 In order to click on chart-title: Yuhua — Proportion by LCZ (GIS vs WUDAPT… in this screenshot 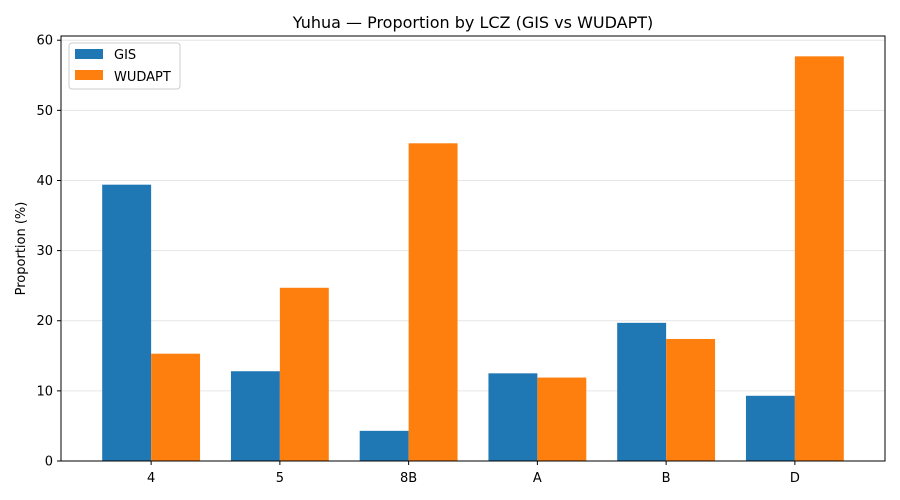, I will do `click(473, 22)`.